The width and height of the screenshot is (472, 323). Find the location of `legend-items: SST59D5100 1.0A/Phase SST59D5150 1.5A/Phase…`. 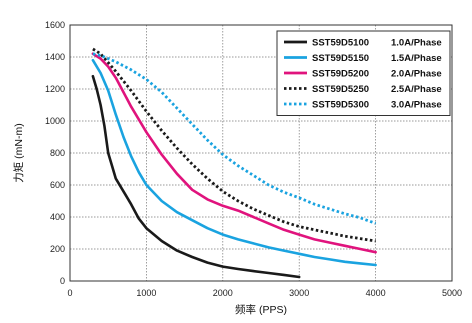

legend-items: SST59D5100 1.0A/Phase SST59D5150 1.5A/Phase… is located at coordinates (363, 74).